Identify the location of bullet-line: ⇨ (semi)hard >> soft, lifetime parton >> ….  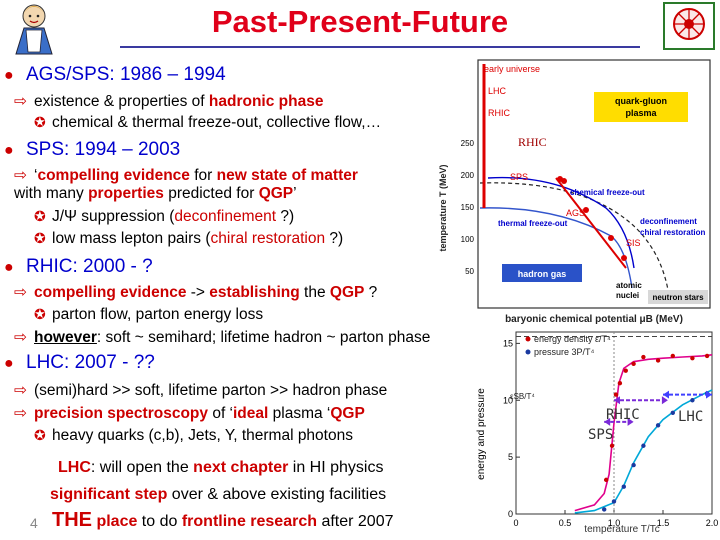
(201, 390).